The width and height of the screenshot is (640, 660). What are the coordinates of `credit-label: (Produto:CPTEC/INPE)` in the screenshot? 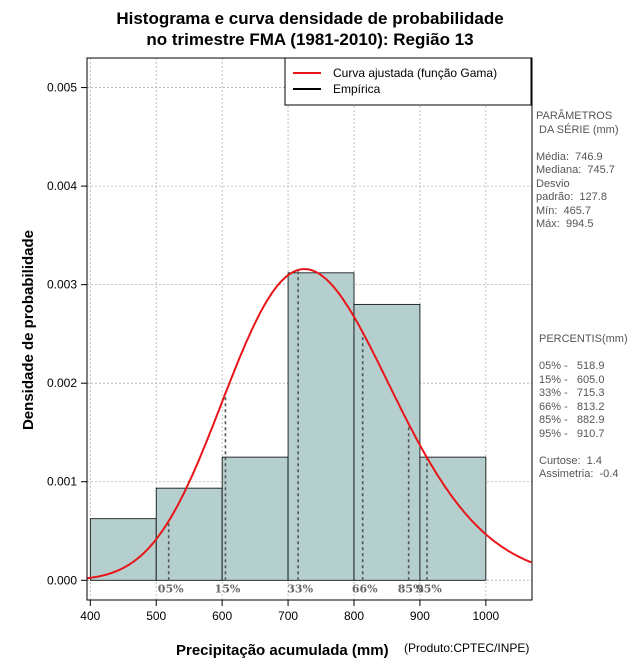 It's located at (467, 648).